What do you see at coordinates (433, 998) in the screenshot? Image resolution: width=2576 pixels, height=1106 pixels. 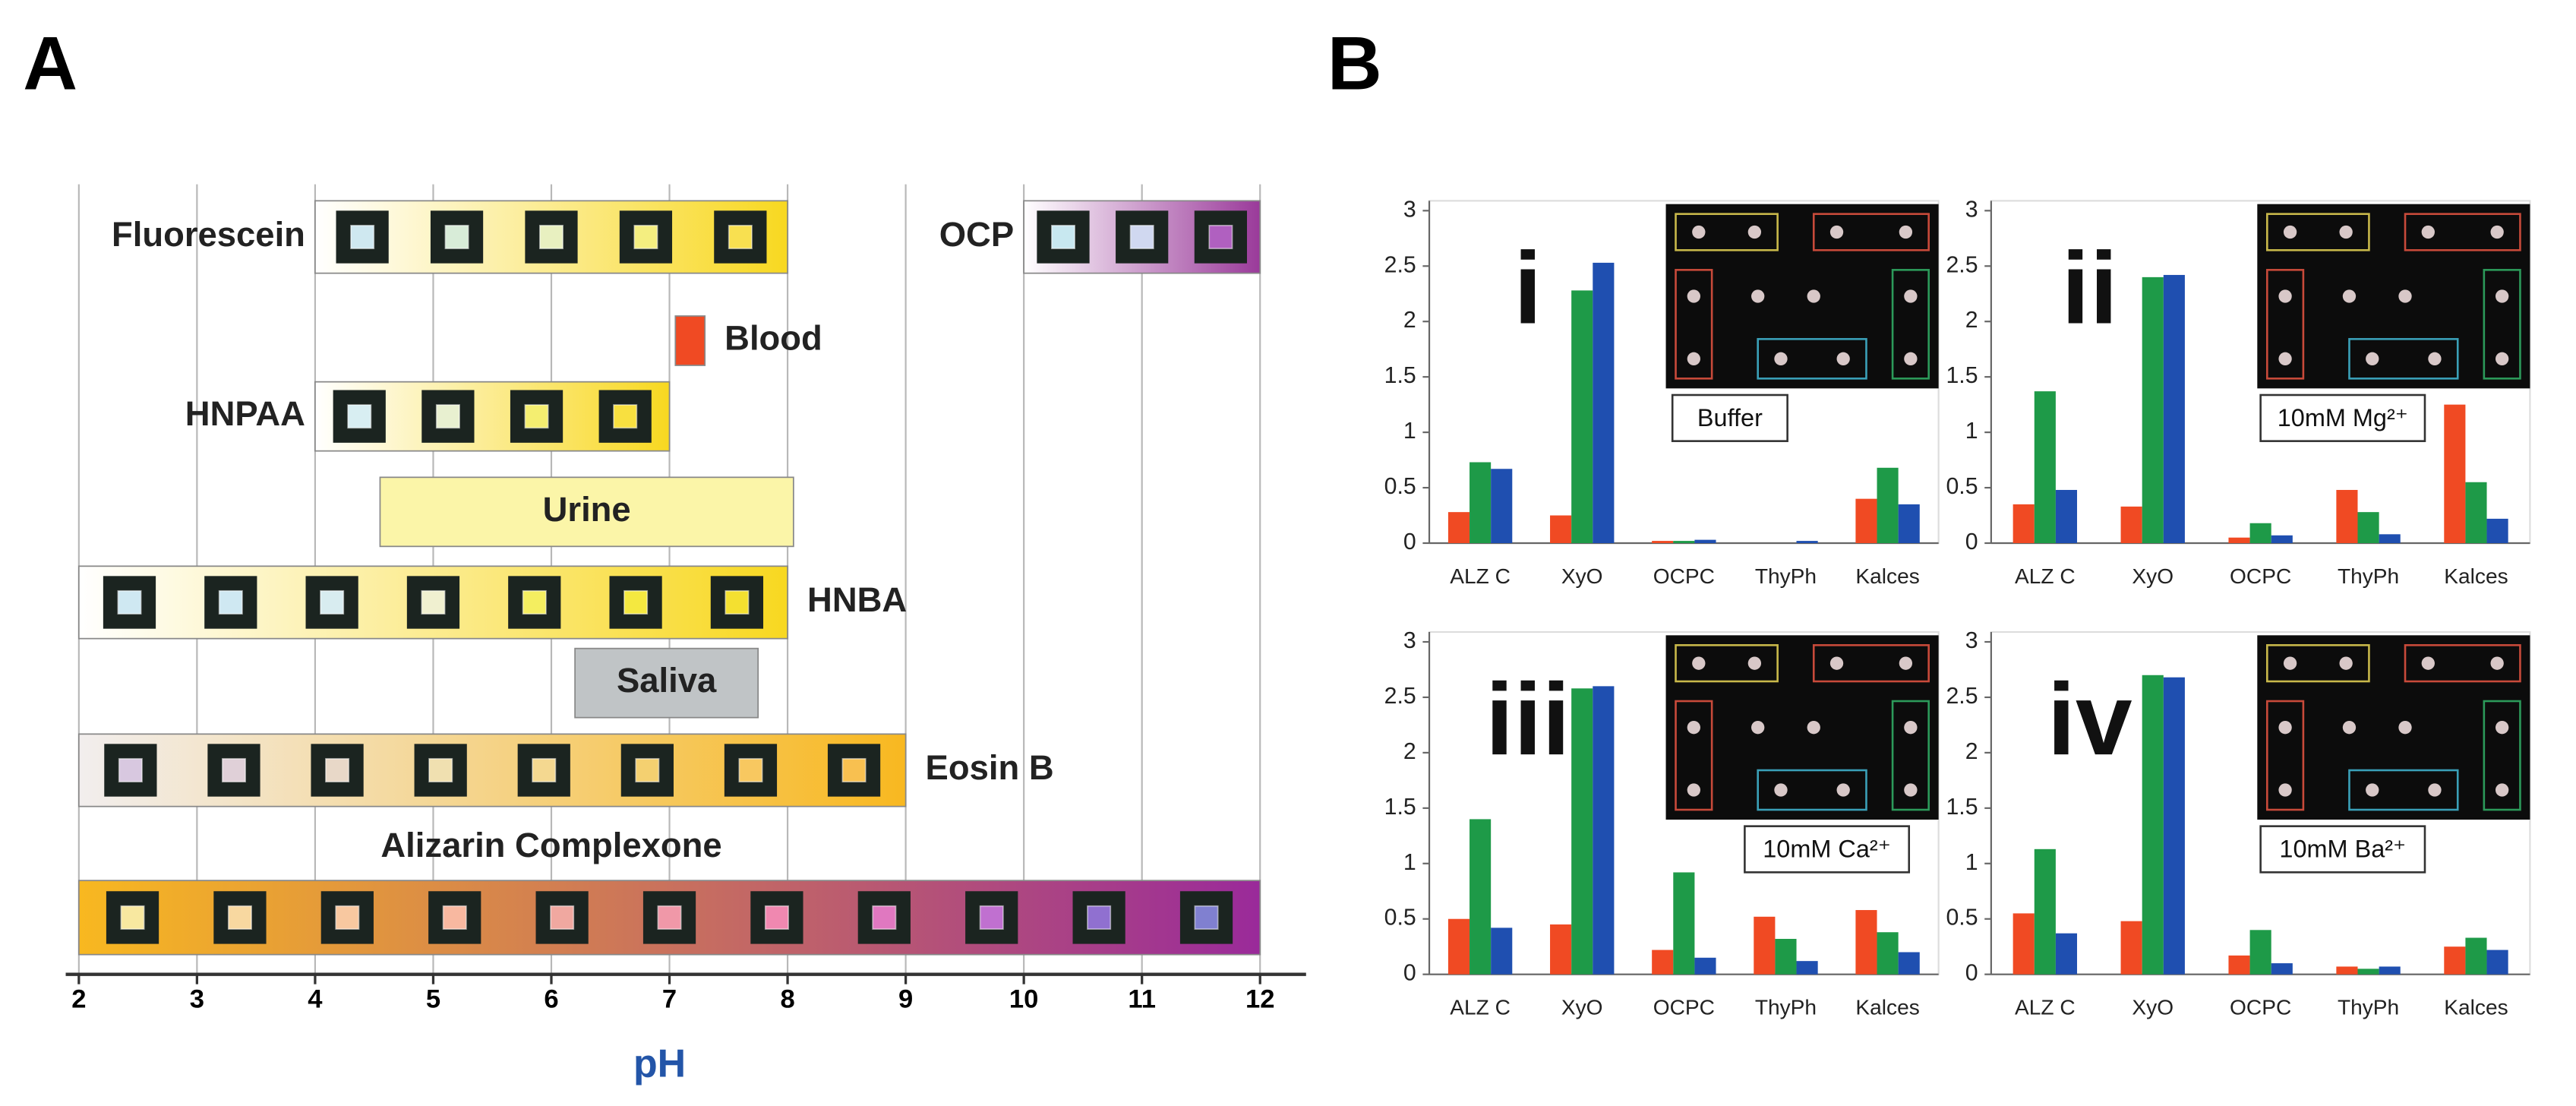 I see `x-tick-label: 5` at bounding box center [433, 998].